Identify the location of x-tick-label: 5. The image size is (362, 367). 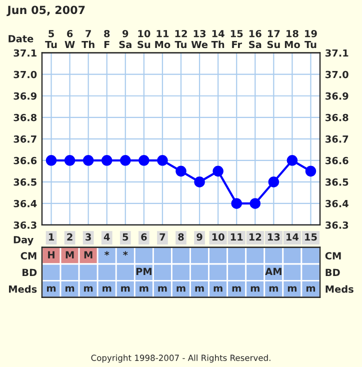
(125, 237).